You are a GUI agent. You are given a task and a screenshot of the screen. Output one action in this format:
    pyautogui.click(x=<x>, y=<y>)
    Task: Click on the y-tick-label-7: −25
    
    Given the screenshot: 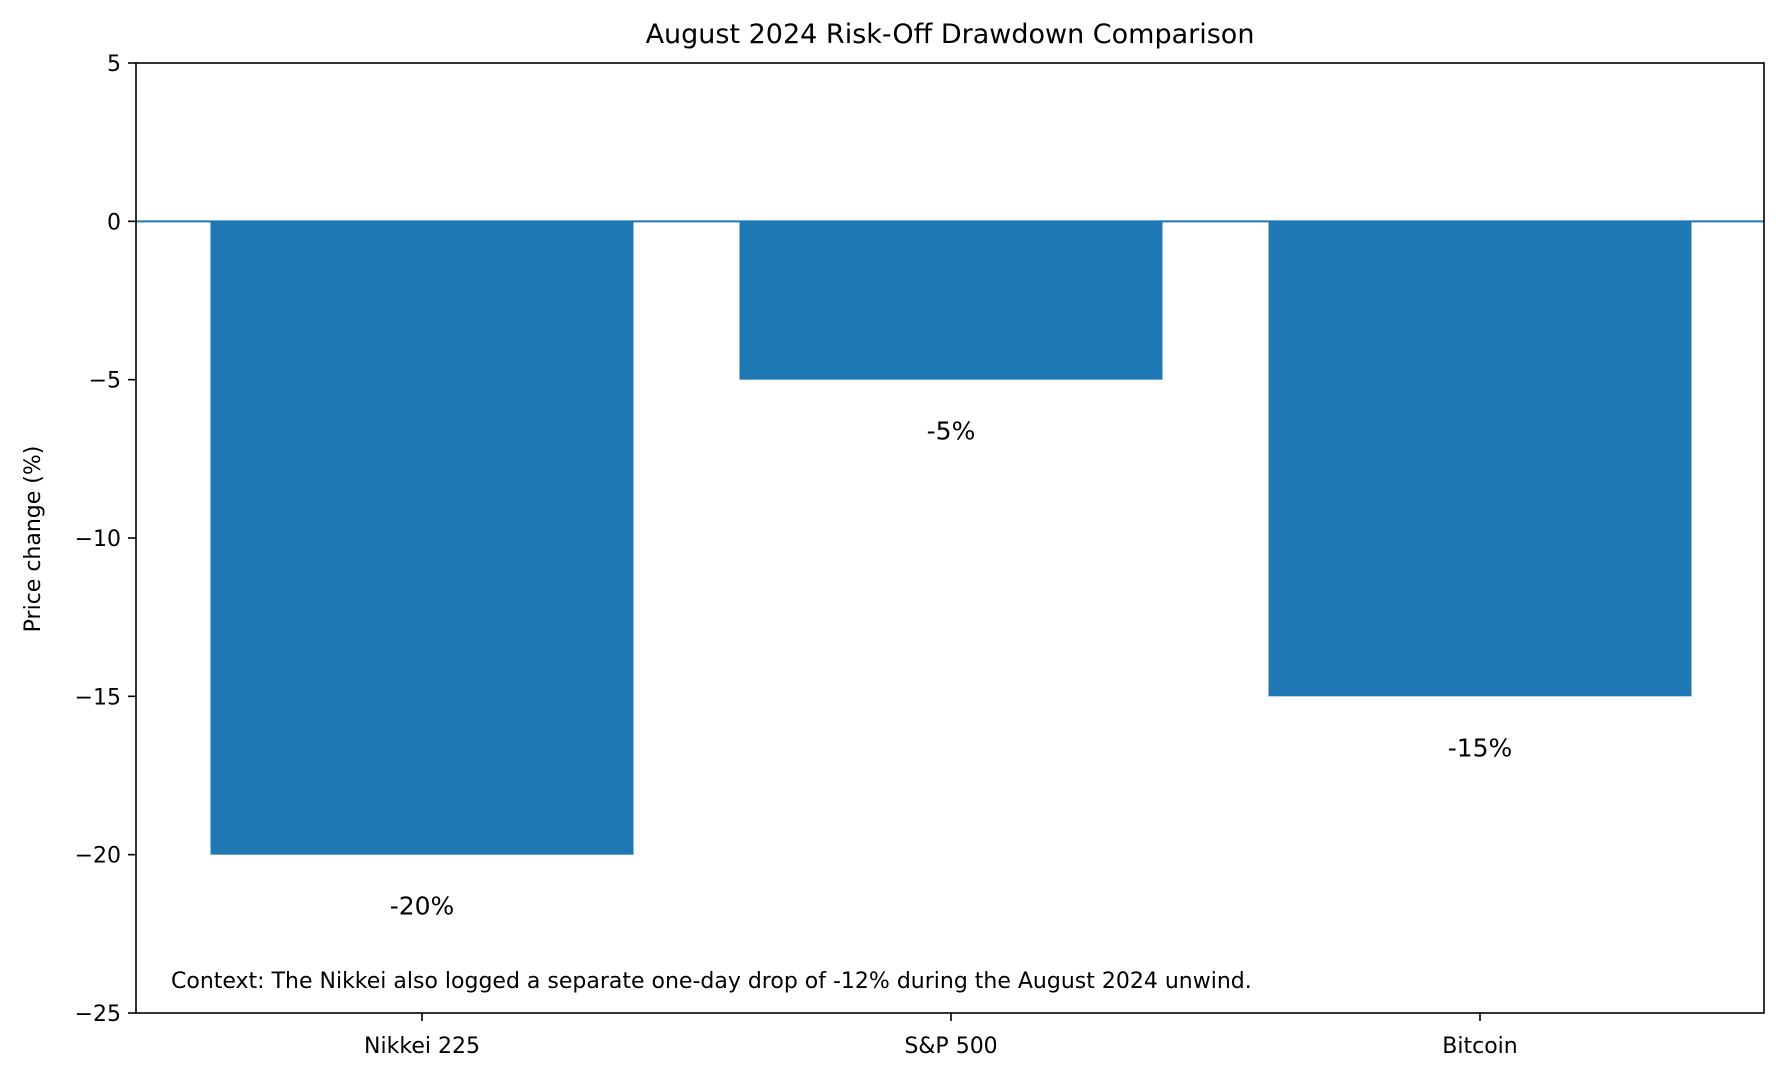 What is the action you would take?
    pyautogui.click(x=98, y=1014)
    